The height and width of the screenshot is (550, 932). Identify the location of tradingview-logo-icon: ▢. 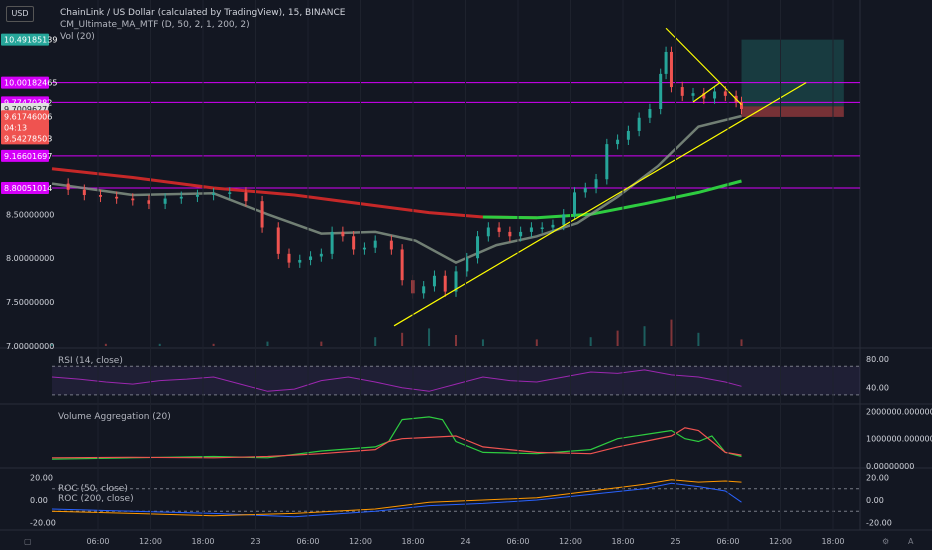
(28, 541).